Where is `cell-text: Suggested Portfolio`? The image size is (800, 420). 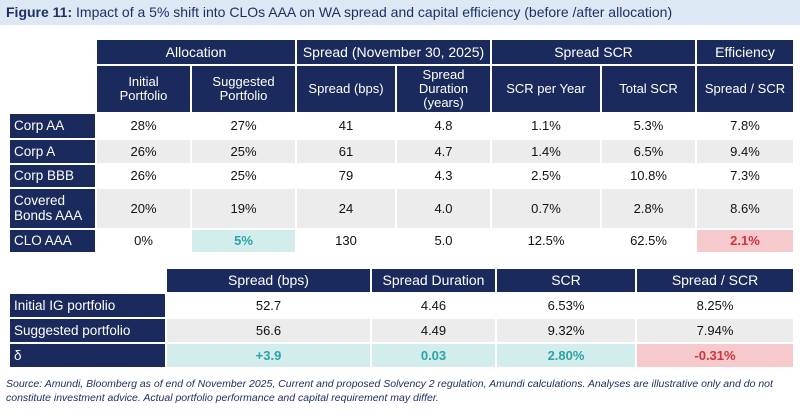 cell-text: Suggested Portfolio is located at coordinates (243, 88).